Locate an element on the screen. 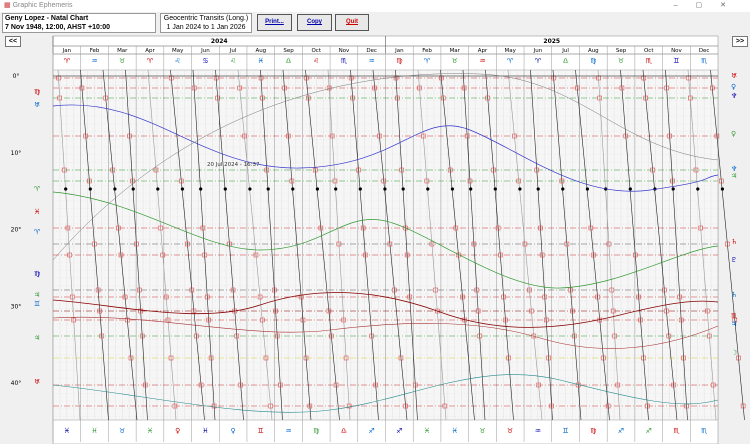  degree-label: 20° is located at coordinates (16, 230).